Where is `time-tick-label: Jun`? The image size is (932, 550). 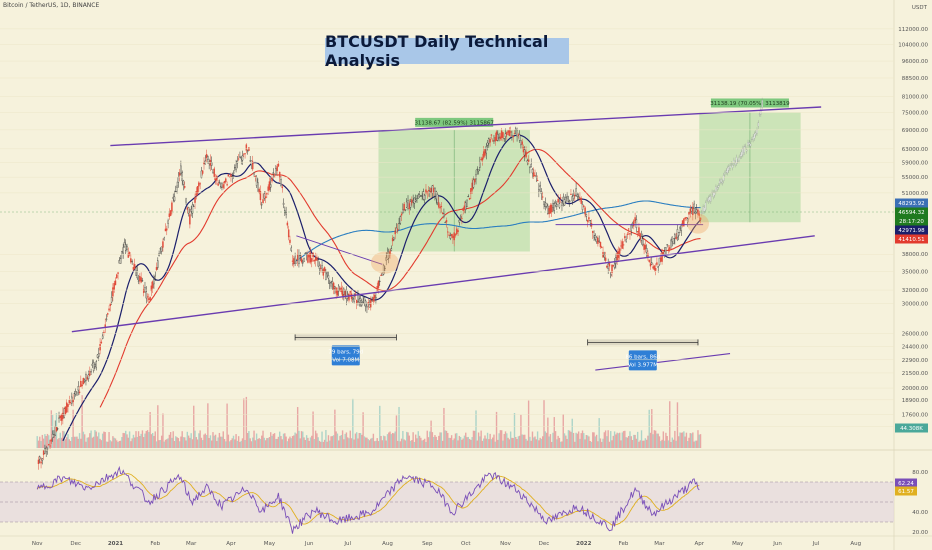 time-tick-label: Jun is located at coordinates (309, 544).